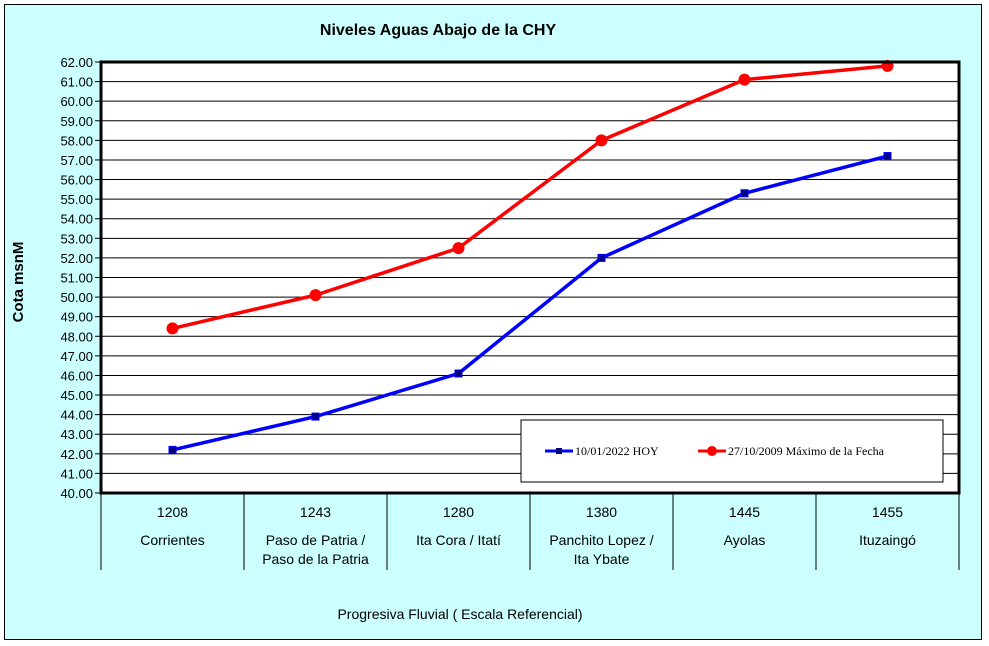 The width and height of the screenshot is (989, 646). What do you see at coordinates (76, 454) in the screenshot?
I see `y-tick-label: 42.00` at bounding box center [76, 454].